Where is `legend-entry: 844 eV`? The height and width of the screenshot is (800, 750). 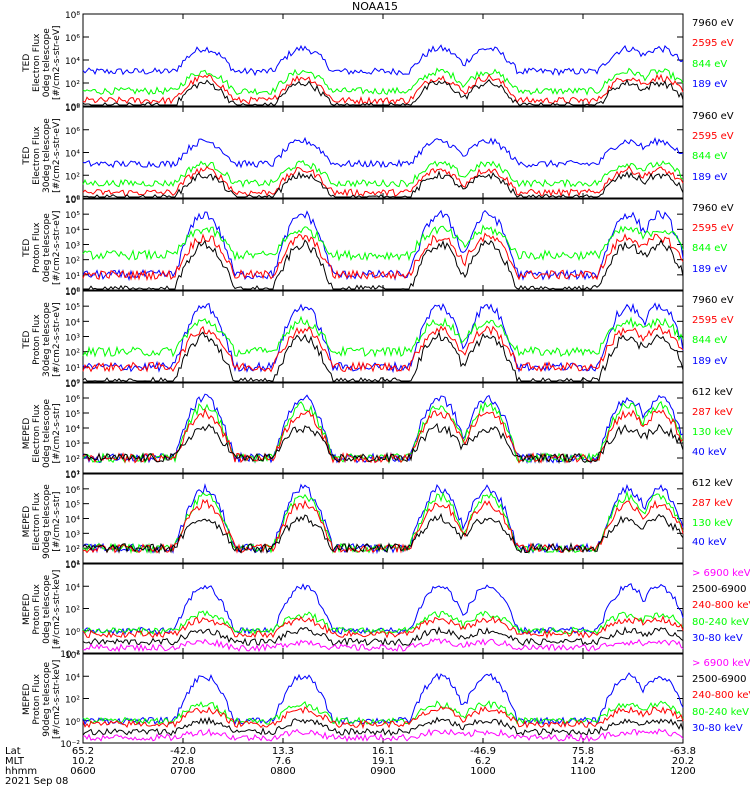
legend-entry: 844 eV is located at coordinates (710, 64).